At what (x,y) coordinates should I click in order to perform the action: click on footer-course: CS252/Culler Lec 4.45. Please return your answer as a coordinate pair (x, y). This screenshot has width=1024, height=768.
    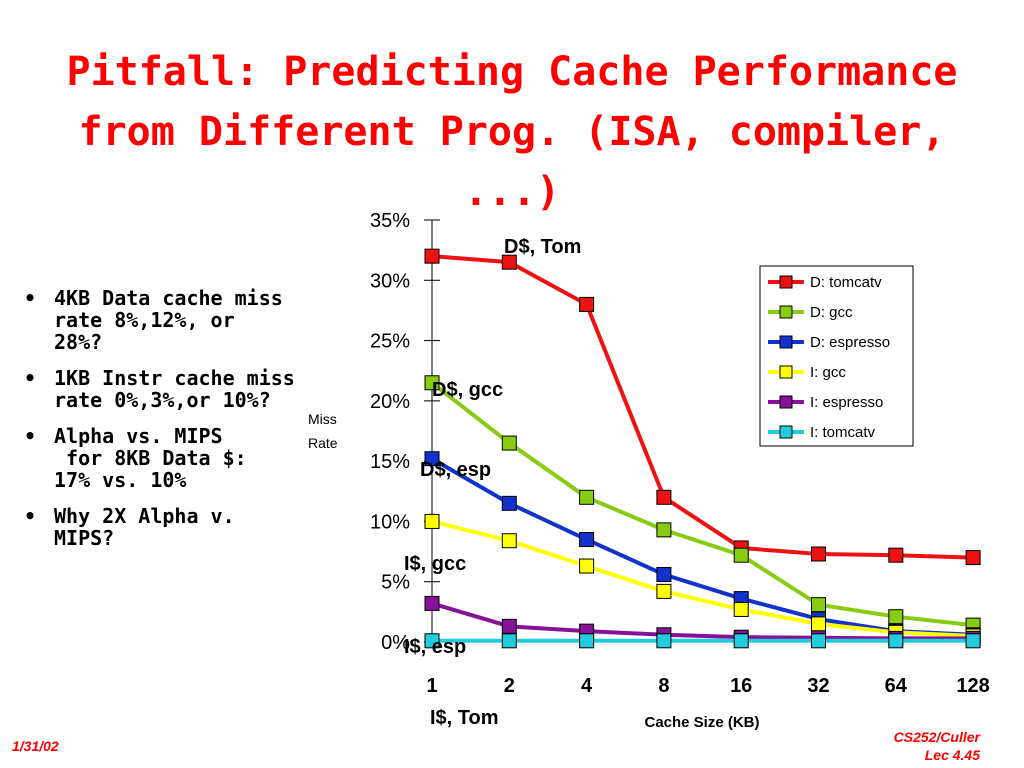
    Looking at the image, I should click on (920, 746).